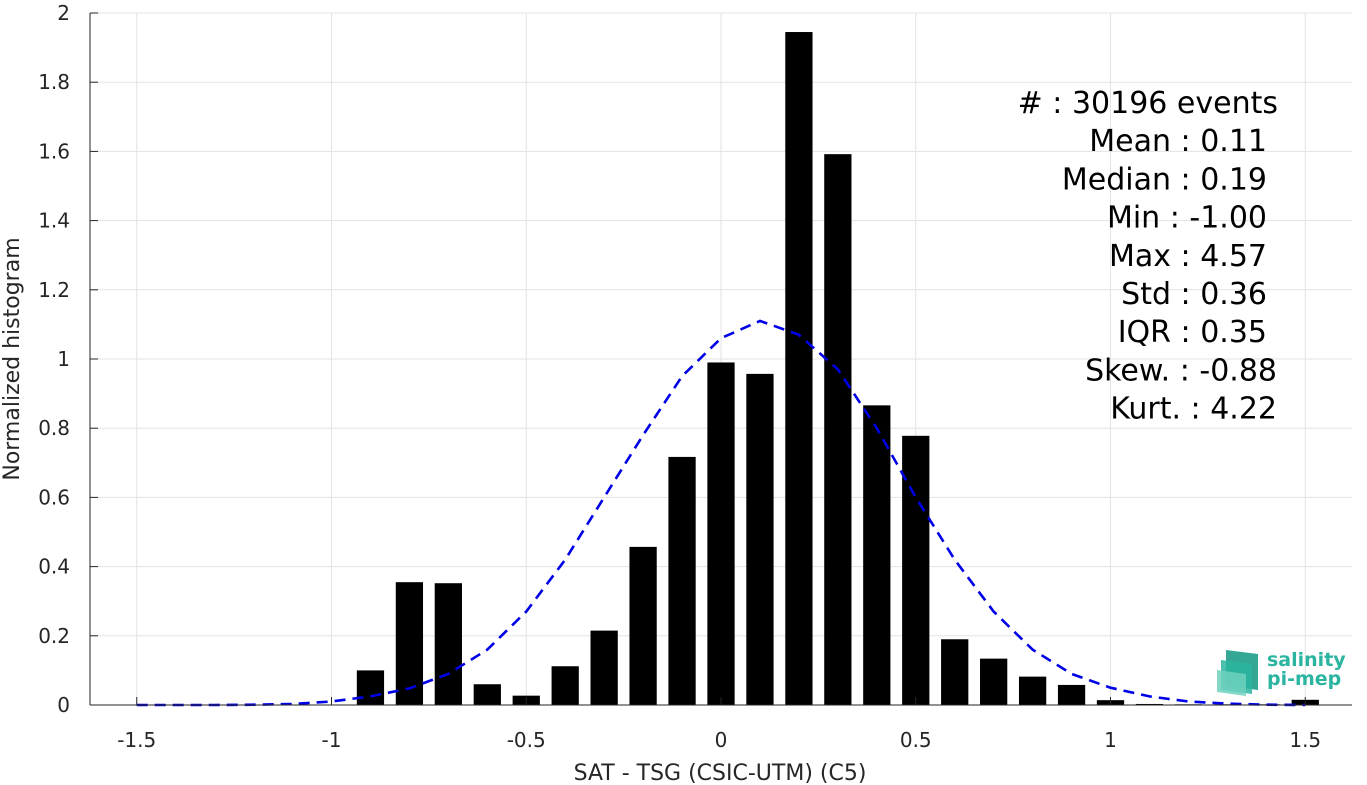 The image size is (1367, 785). I want to click on stat-label-7: Skew., so click(1127, 370).